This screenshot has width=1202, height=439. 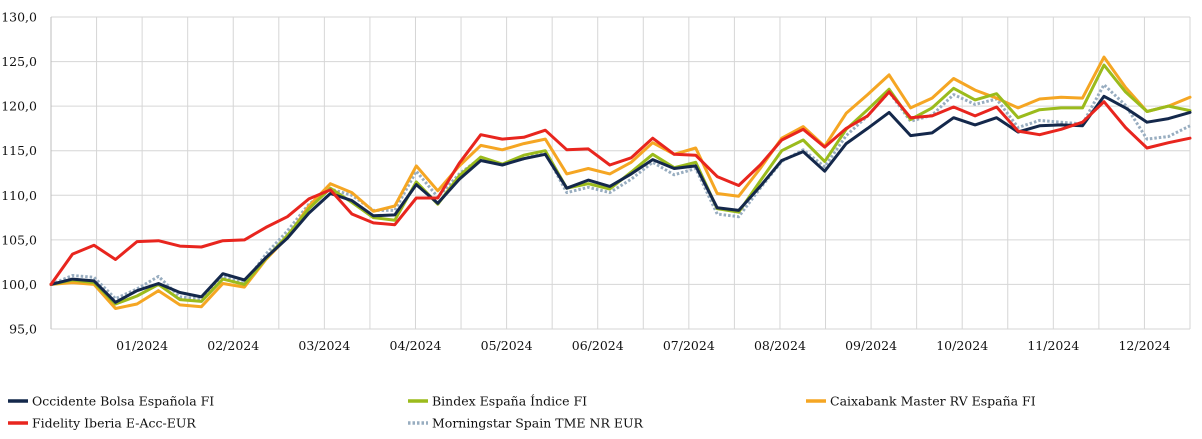 I want to click on y-tick-label: 130,0, so click(x=19, y=17).